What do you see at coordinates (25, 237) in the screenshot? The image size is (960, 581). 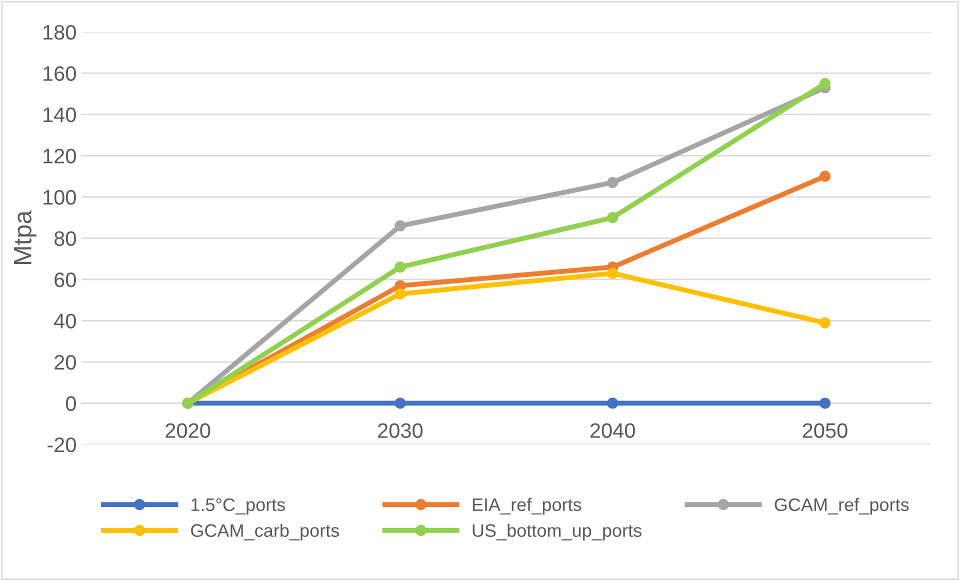 I see `y-axis-title: Mtpa` at bounding box center [25, 237].